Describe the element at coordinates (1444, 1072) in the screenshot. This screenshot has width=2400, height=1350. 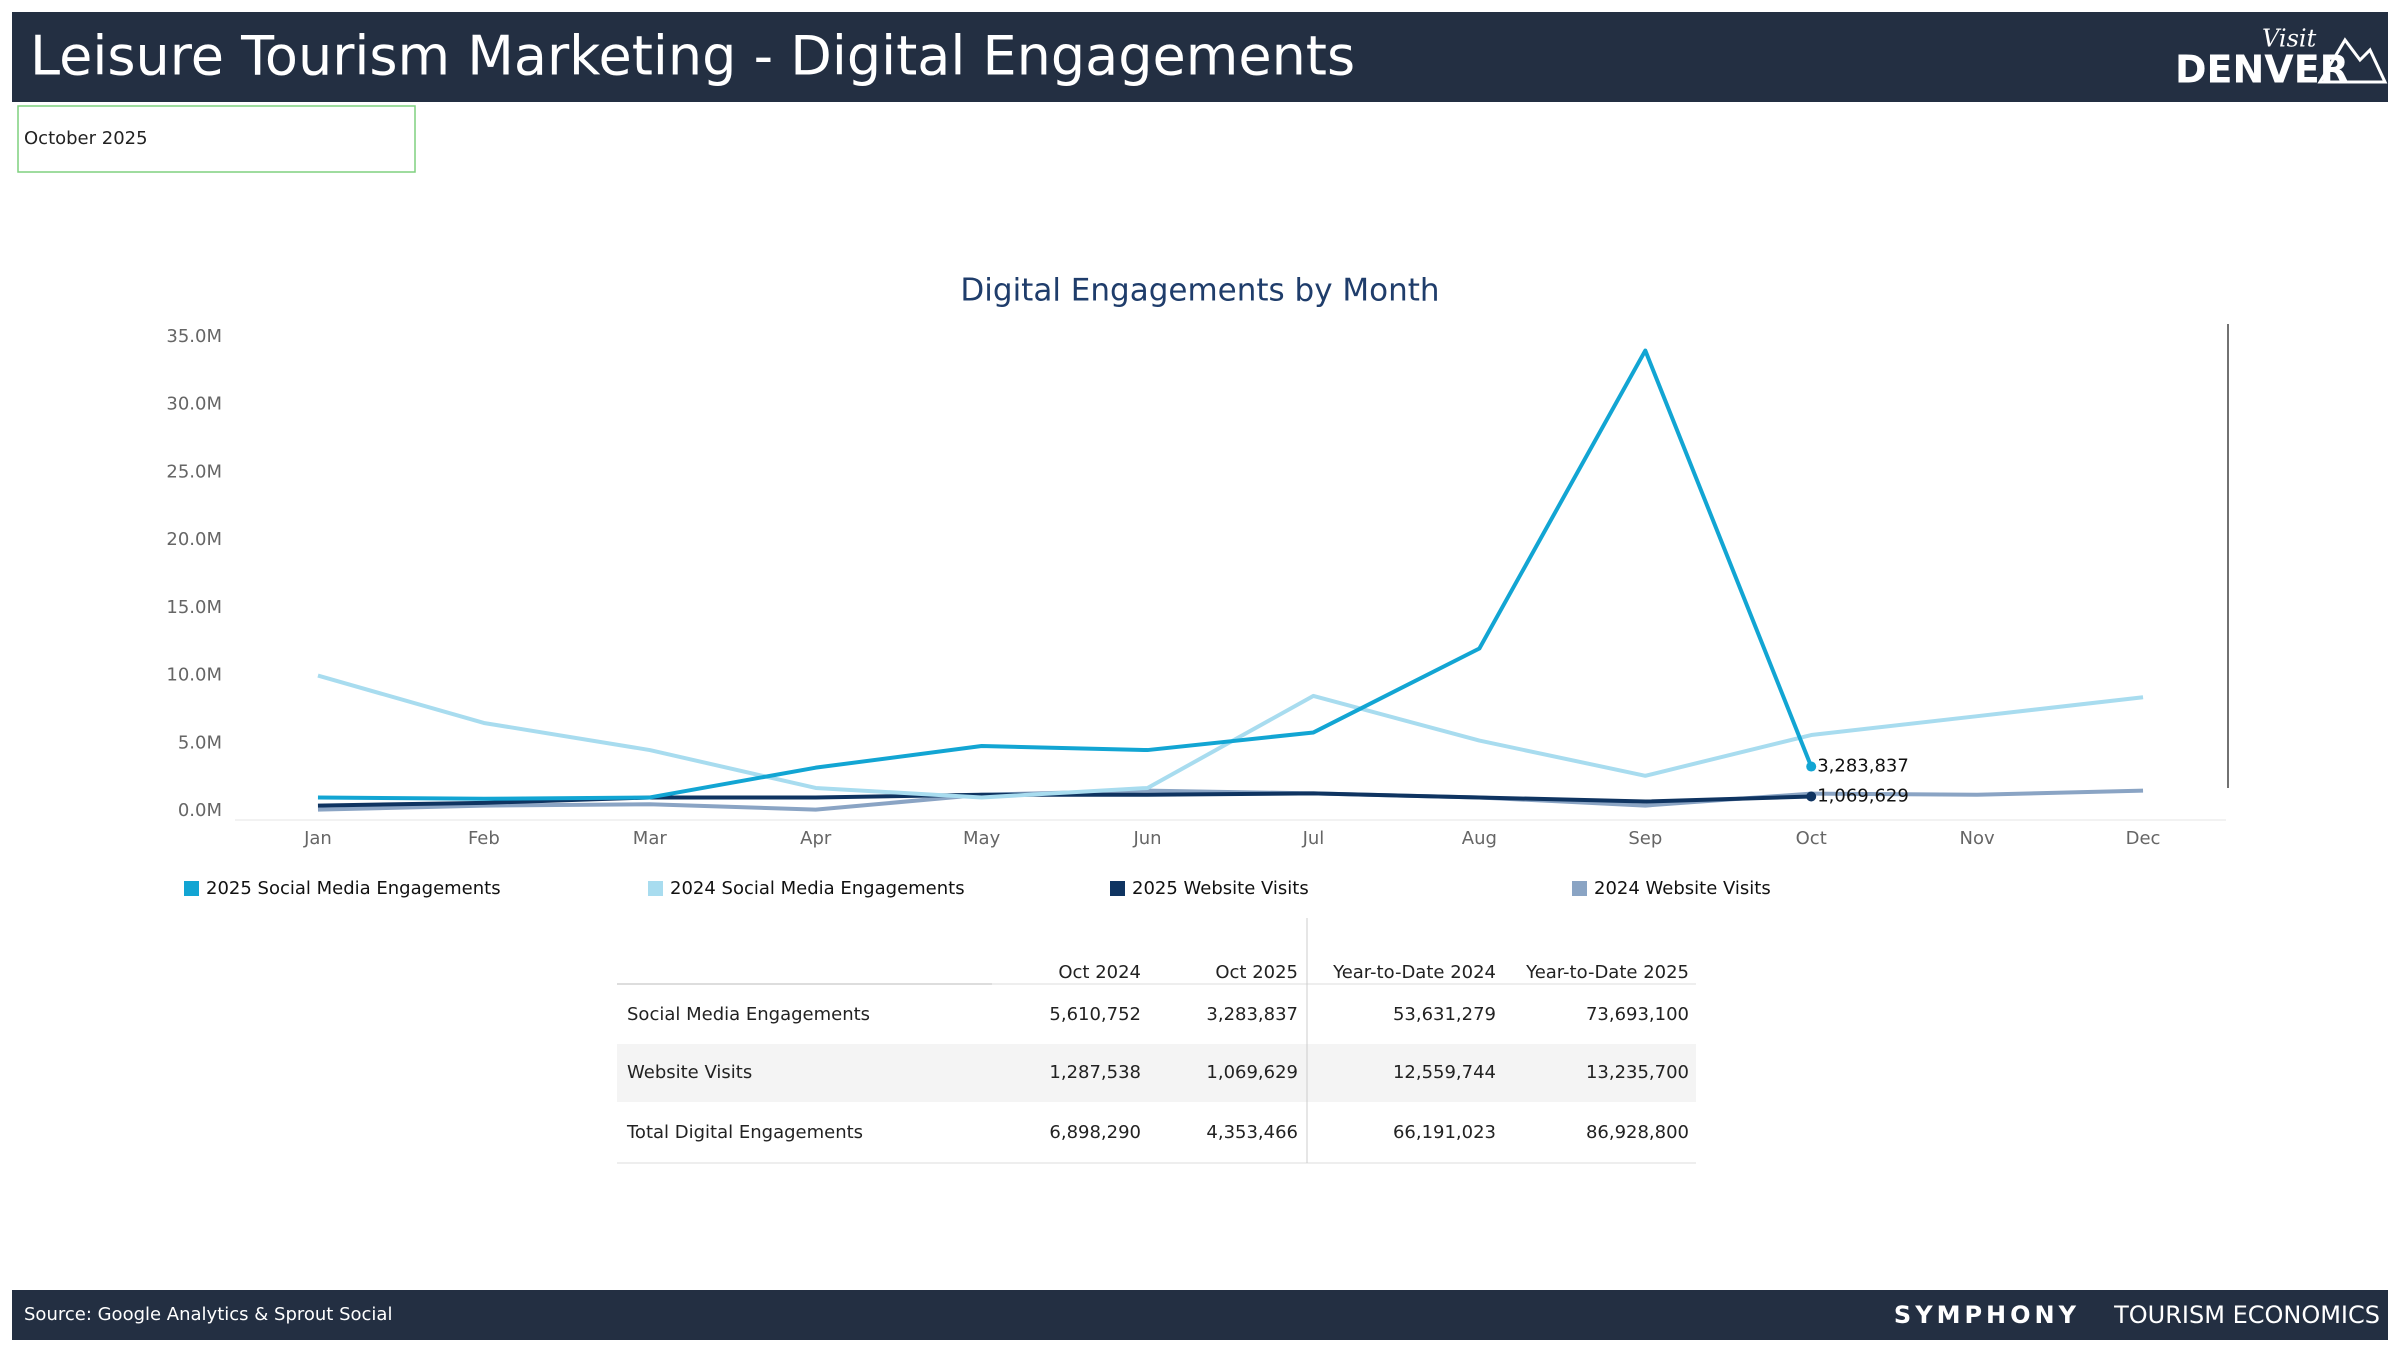
I see `table-cell: 12,559,744` at that location.